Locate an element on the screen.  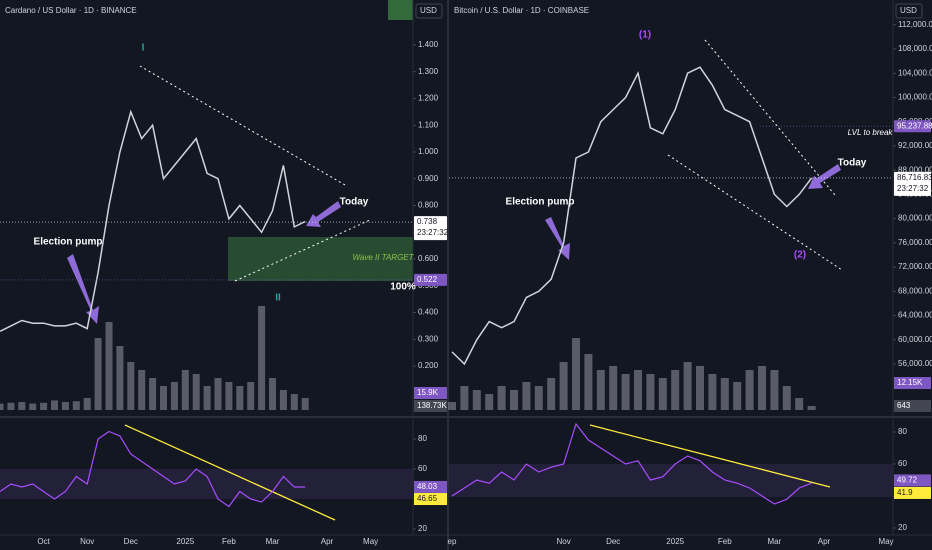
y-tick-label: 60,000.00 is located at coordinates (915, 339).